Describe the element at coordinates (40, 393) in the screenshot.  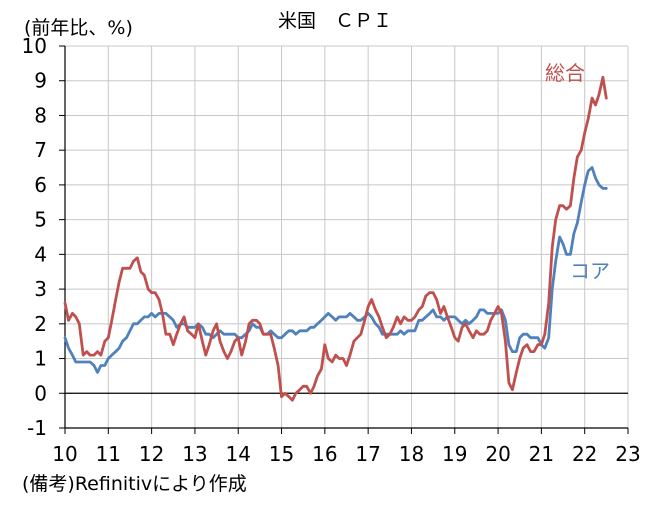
I see `y-tick-label: 0` at that location.